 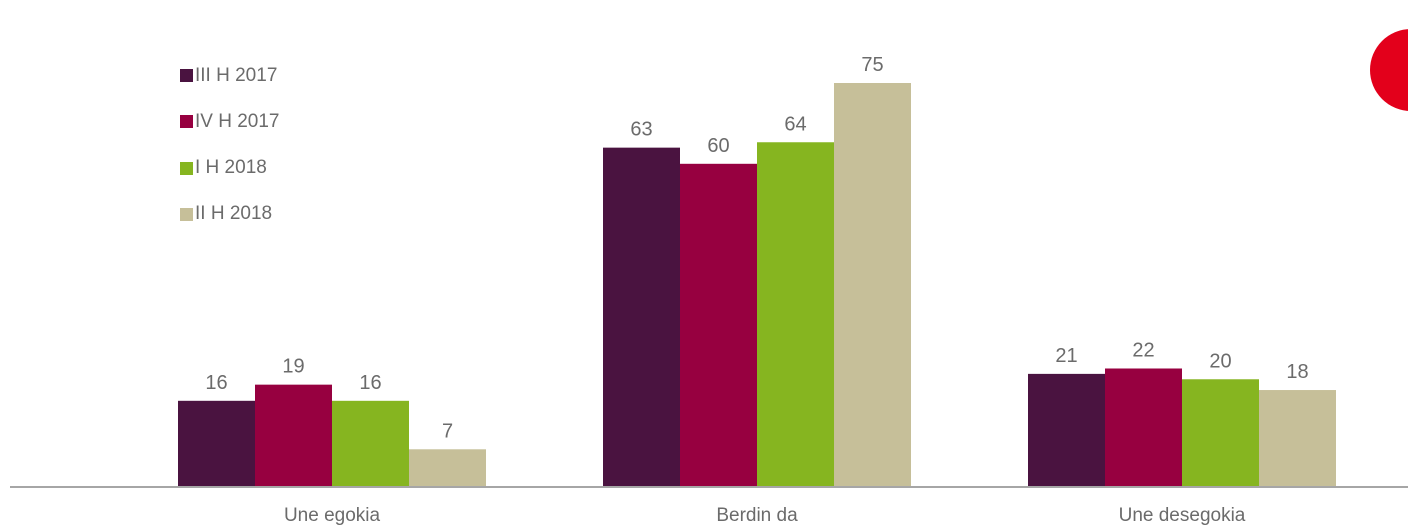 I want to click on bar-value-label: 20, so click(x=1220, y=361).